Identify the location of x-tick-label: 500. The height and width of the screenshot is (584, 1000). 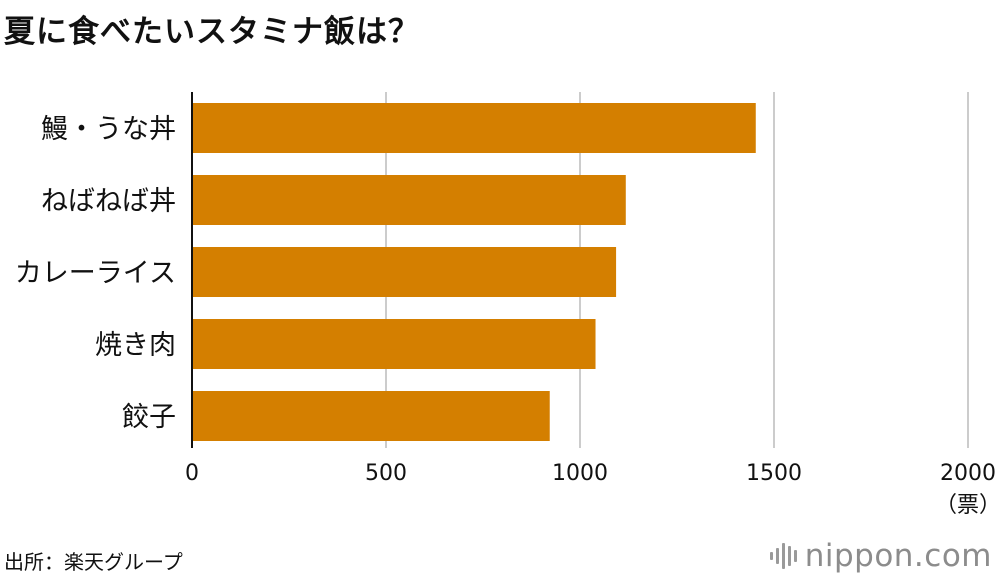
(386, 473).